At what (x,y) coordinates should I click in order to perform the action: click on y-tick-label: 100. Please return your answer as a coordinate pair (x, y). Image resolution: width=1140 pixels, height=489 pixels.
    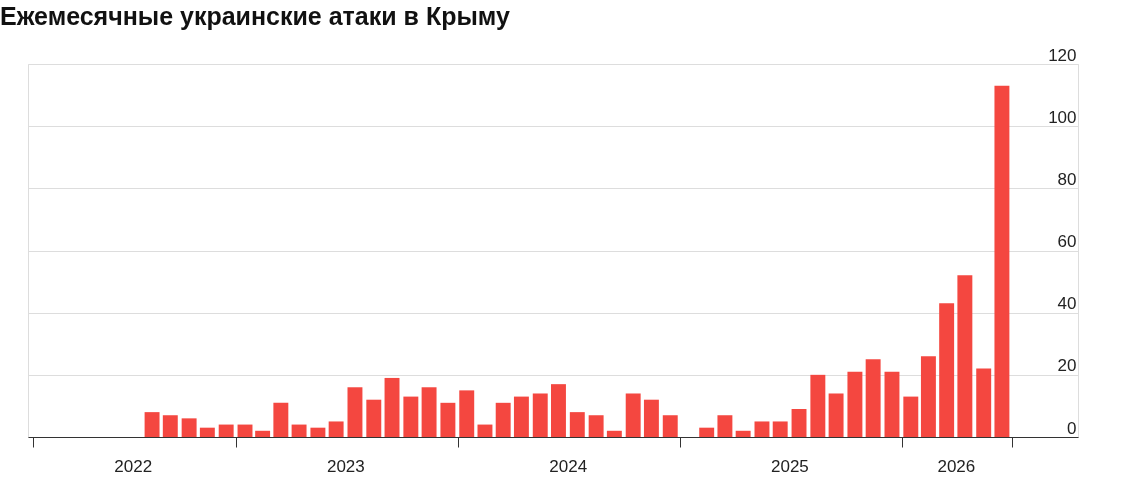
    Looking at the image, I should click on (1062, 117).